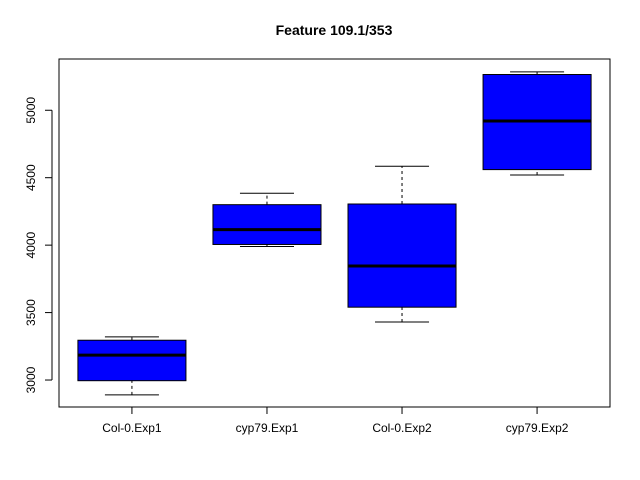 This screenshot has height=480, width=640. Describe the element at coordinates (334, 30) in the screenshot. I see `chart-title: Feature 109.1/353` at that location.